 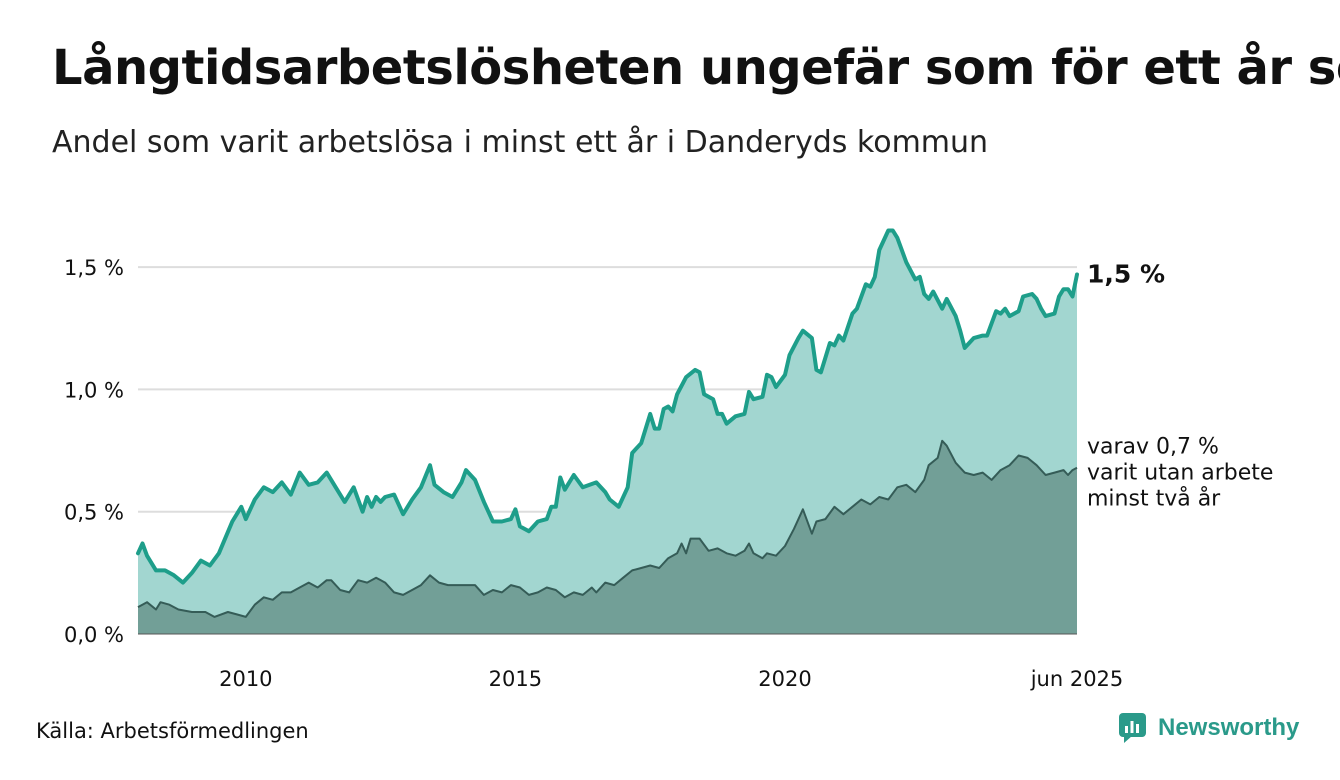 What do you see at coordinates (1153, 447) in the screenshot?
I see `sub-end-label-line: varav 0,7 %` at bounding box center [1153, 447].